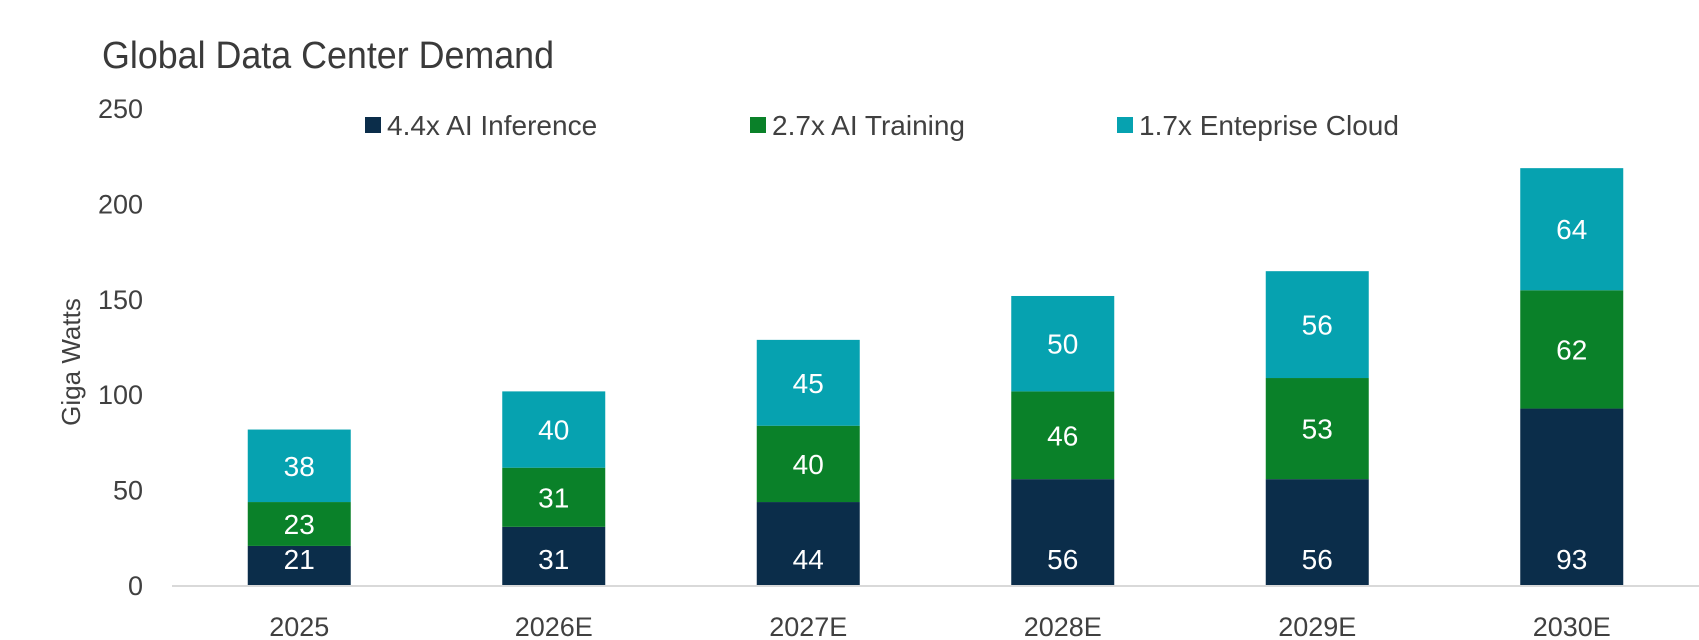 The image size is (1699, 640). Describe the element at coordinates (1063, 626) in the screenshot. I see `x-tick-label: 2028E` at that location.